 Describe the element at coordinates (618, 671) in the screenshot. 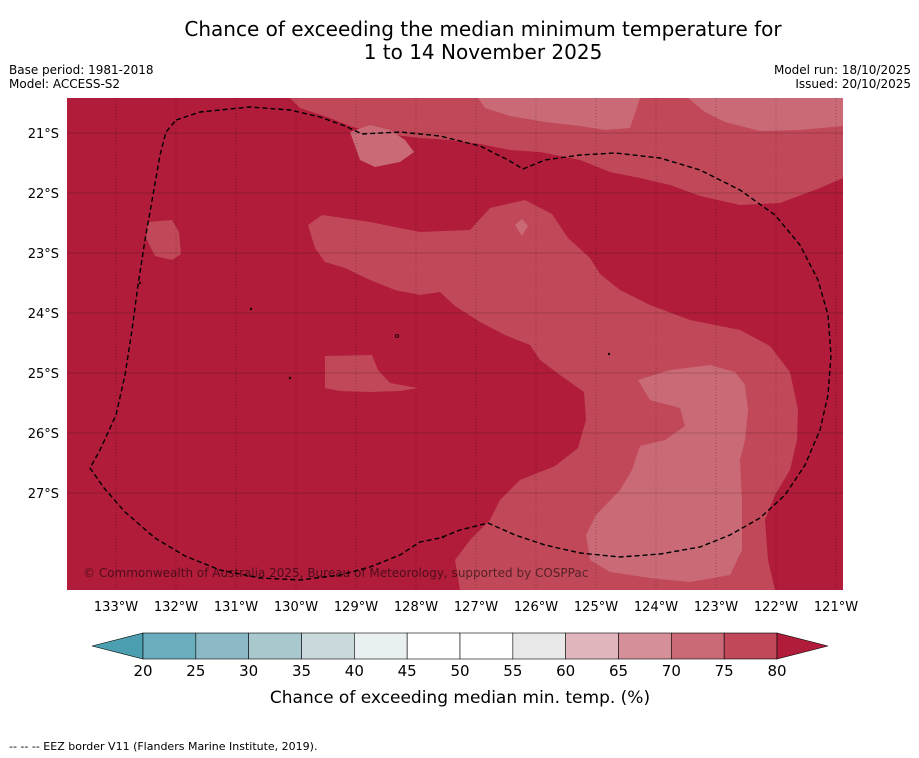

I see `colorbar-tick-label: 65` at that location.